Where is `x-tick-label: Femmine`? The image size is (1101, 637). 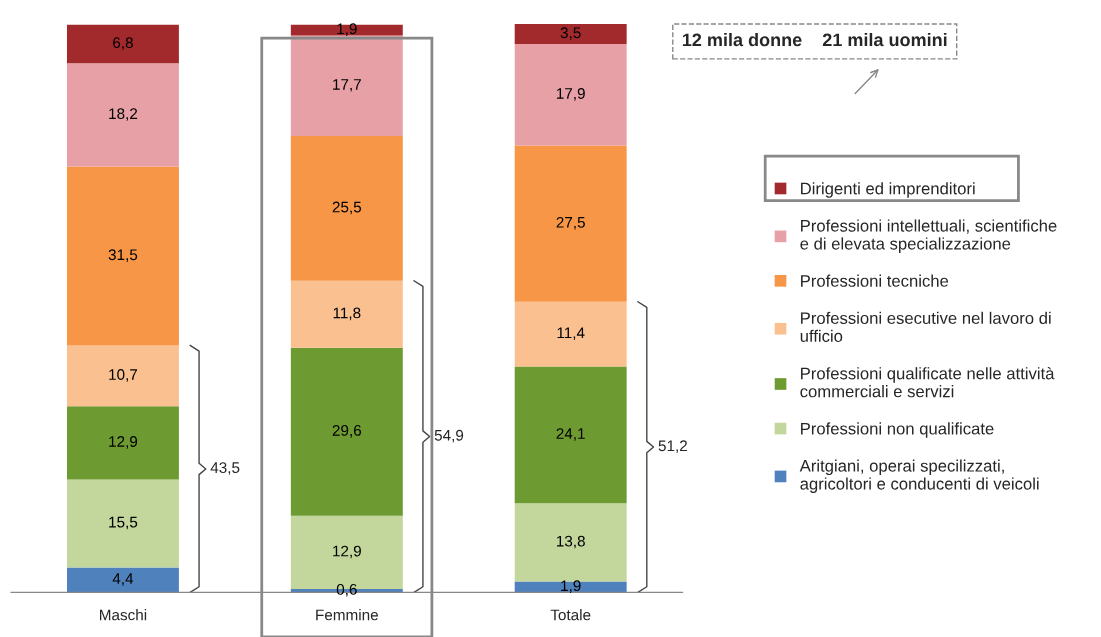 x-tick-label: Femmine is located at coordinates (347, 615).